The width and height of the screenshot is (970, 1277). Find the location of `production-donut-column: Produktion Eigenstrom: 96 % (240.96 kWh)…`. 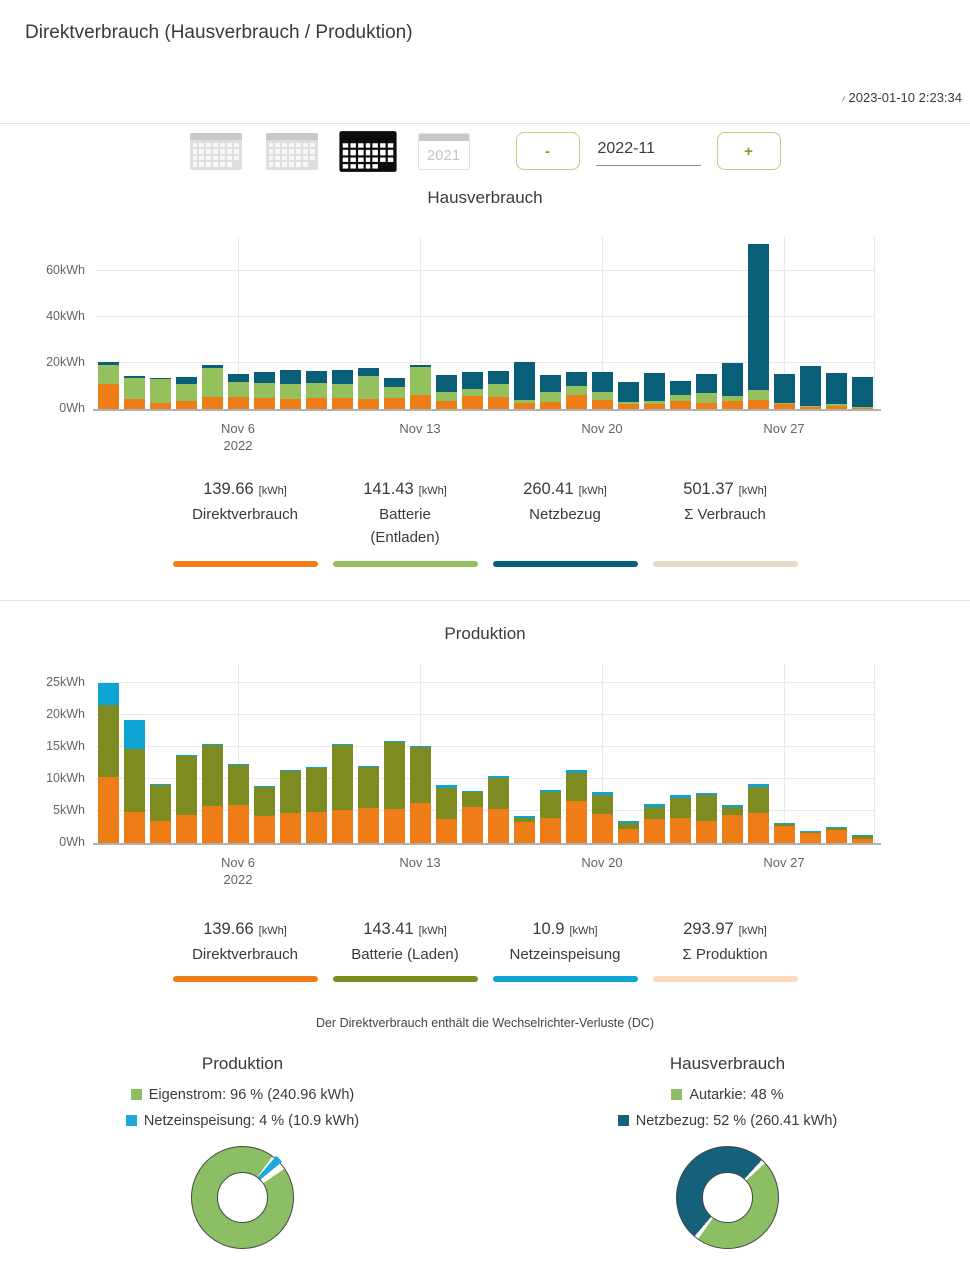

production-donut-column: Produktion Eigenstrom: 96 % (240.96 kWh)… is located at coordinates (242, 1145).